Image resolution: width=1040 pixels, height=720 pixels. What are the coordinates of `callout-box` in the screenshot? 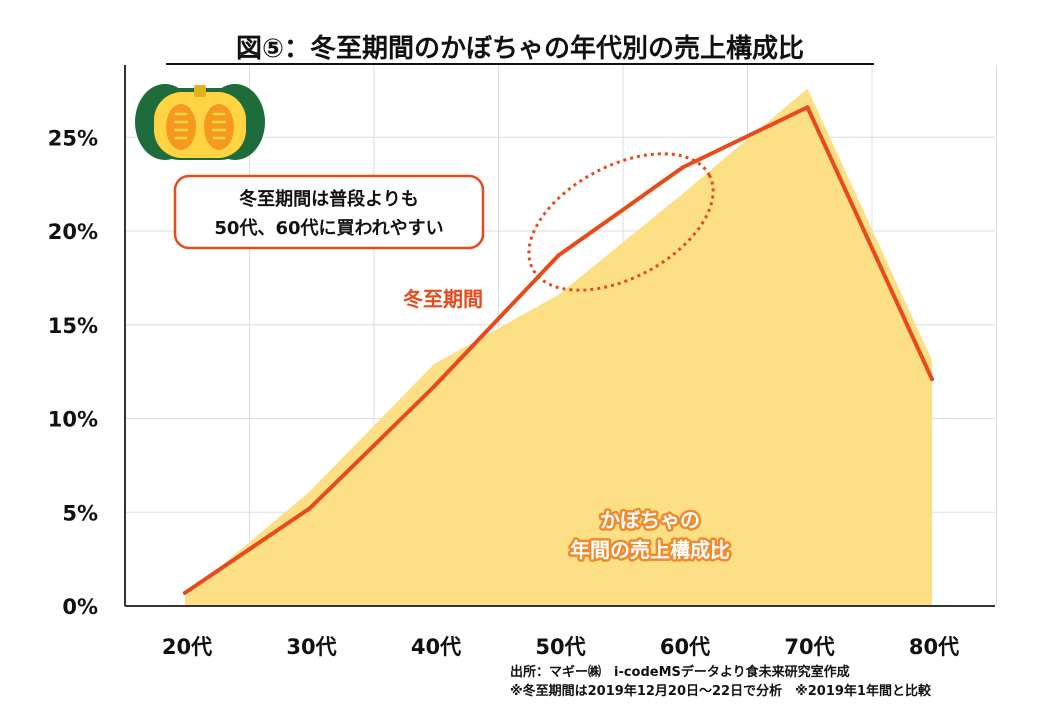 It's located at (329, 212).